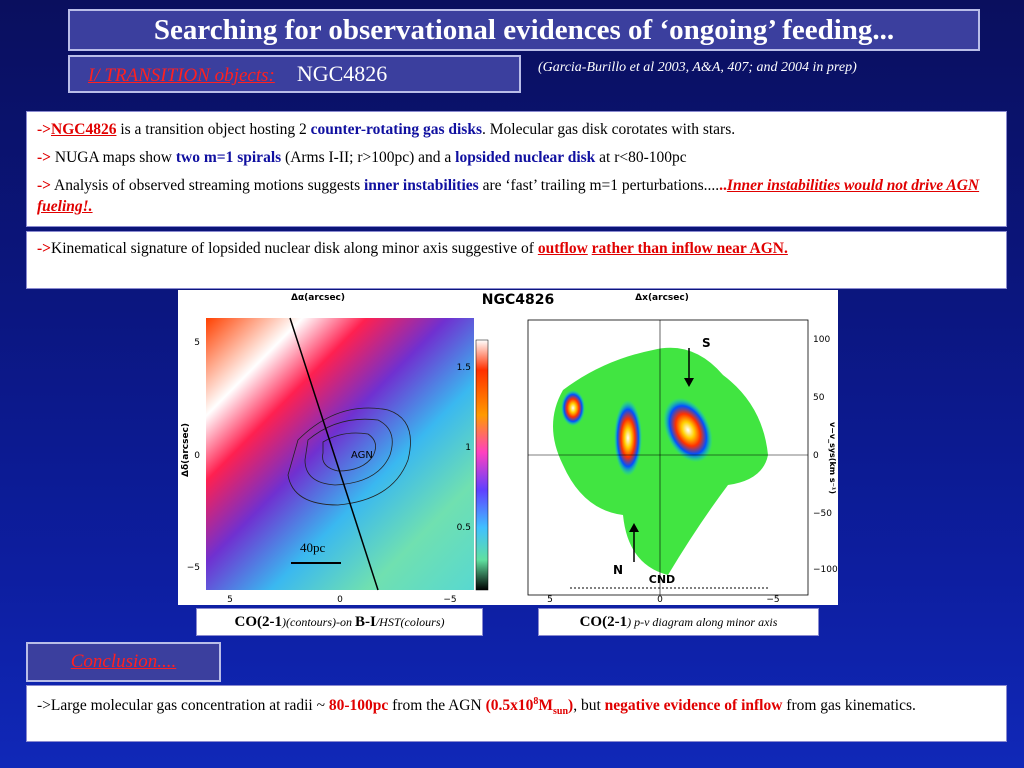 The image size is (1024, 768). I want to click on text: at r<80-100pc, so click(641, 157).